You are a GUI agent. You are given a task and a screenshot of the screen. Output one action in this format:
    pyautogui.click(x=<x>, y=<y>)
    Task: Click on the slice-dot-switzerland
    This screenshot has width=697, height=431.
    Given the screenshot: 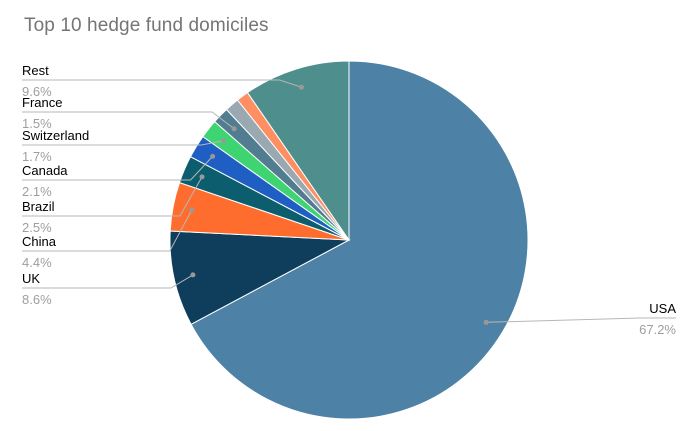 What is the action you would take?
    pyautogui.click(x=223, y=141)
    